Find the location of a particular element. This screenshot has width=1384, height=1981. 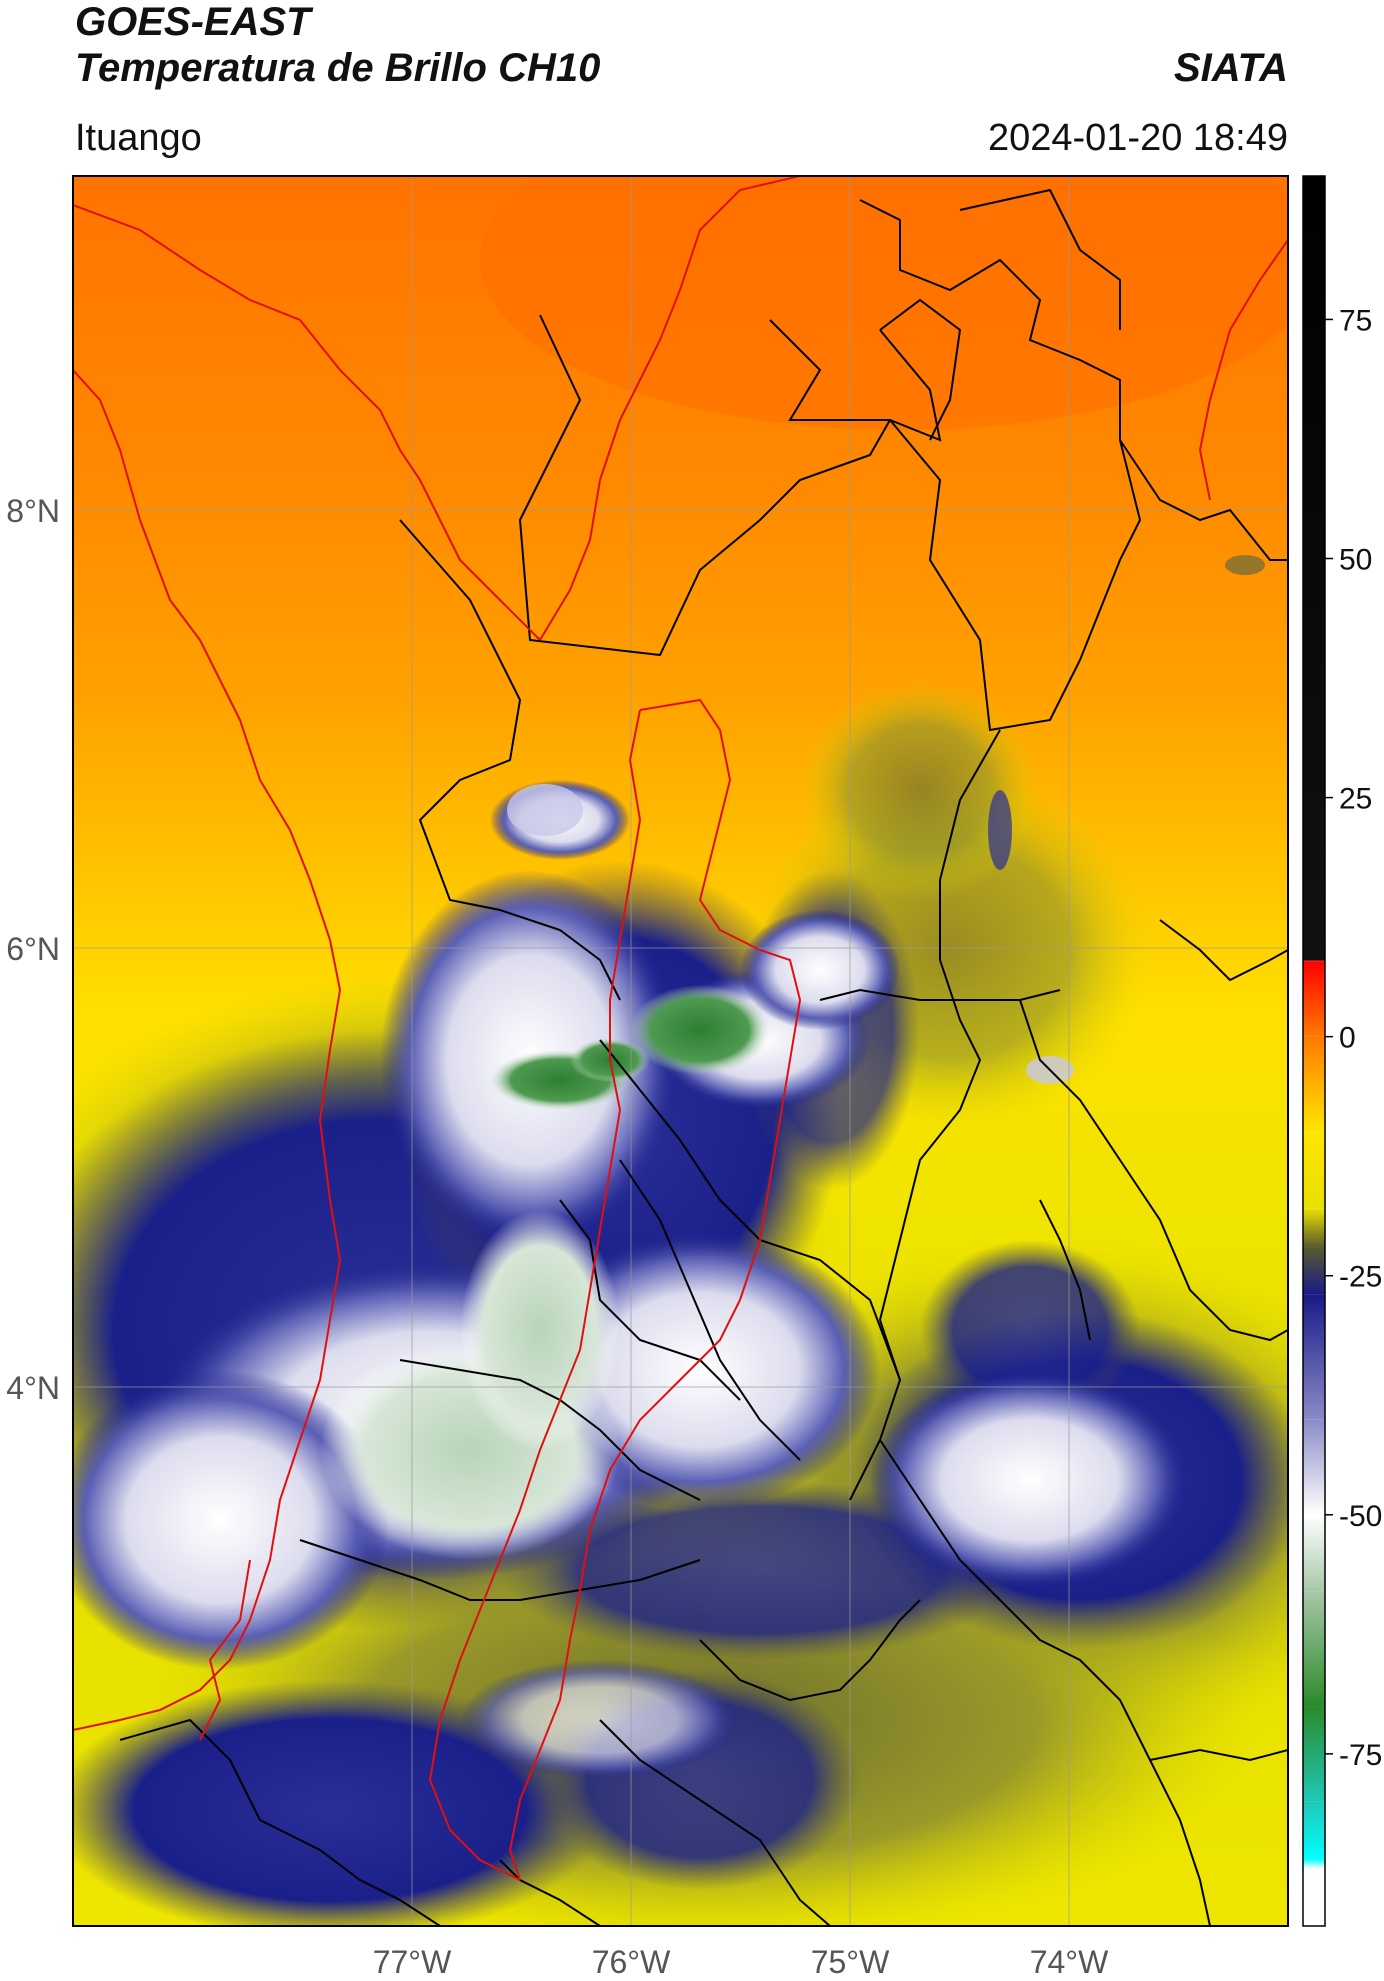

colorbar-tick-label: 50 is located at coordinates (1355, 560).